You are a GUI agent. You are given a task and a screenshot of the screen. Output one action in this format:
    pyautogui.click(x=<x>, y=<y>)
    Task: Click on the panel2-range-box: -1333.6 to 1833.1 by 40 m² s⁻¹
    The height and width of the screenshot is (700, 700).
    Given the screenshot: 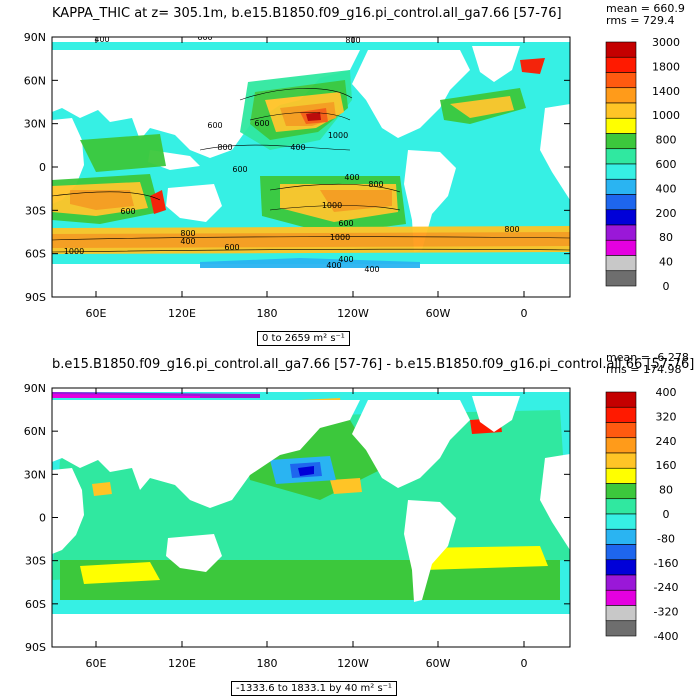 What is the action you would take?
    pyautogui.click(x=314, y=688)
    